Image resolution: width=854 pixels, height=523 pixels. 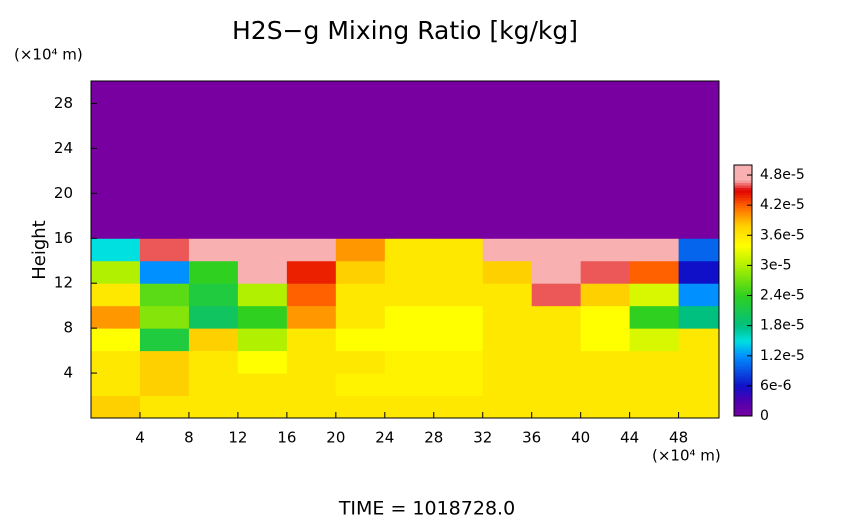 I want to click on y-tick-label: 16, so click(x=63, y=238).